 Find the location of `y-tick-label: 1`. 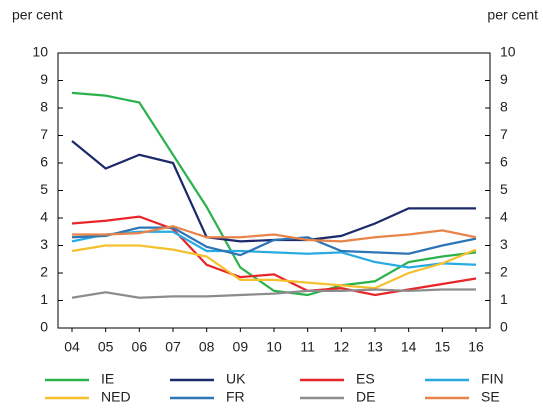

y-tick-label: 1 is located at coordinates (44, 299).